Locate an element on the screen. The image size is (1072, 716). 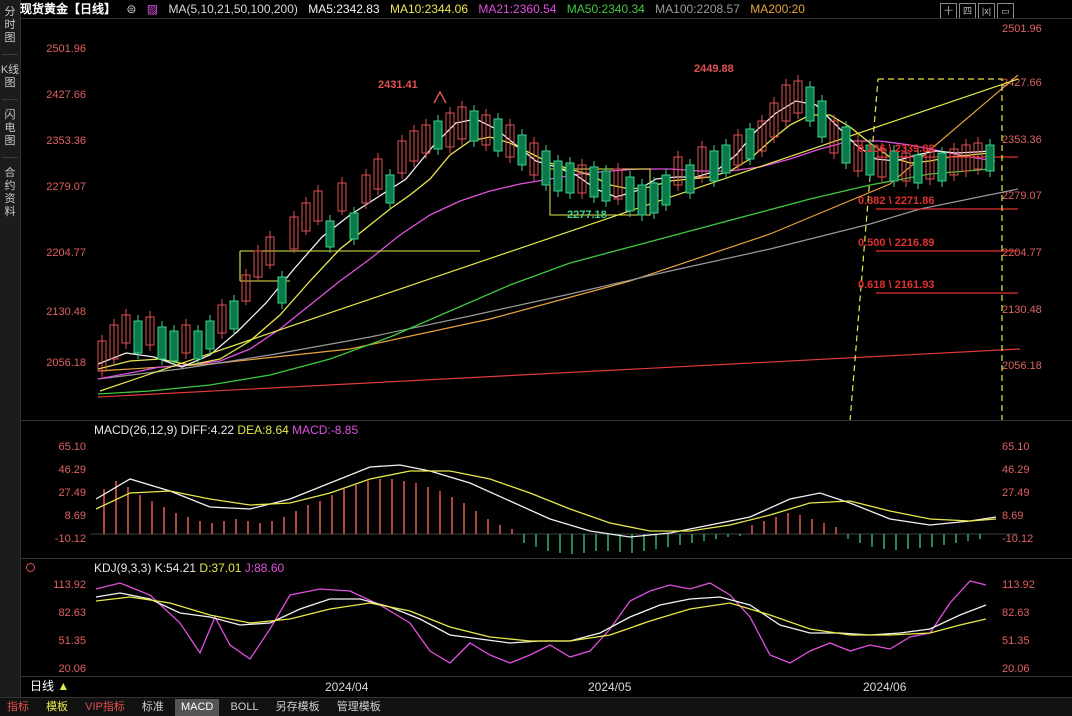
sidebar-item-k-line-chart: K线图 is located at coordinates (10, 77).